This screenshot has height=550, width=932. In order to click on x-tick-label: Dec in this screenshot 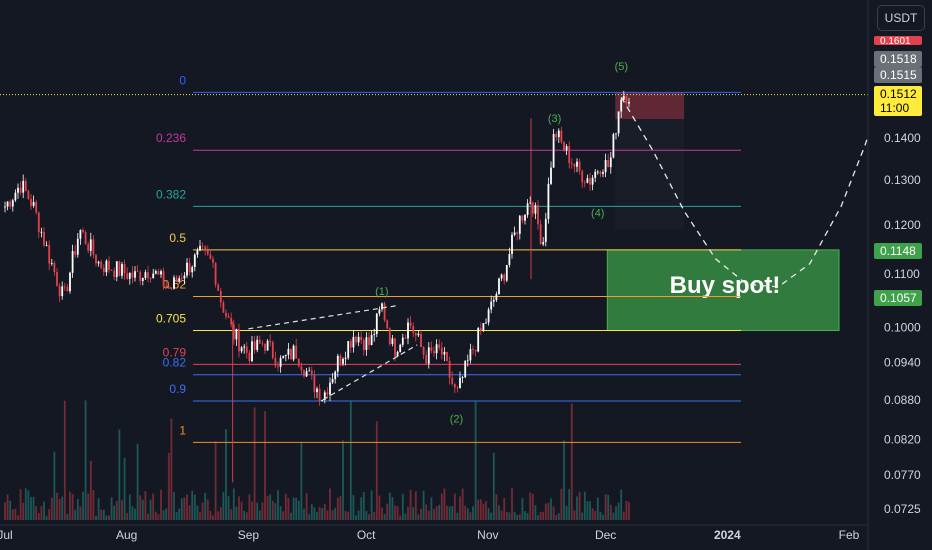, I will do `click(605, 535)`.